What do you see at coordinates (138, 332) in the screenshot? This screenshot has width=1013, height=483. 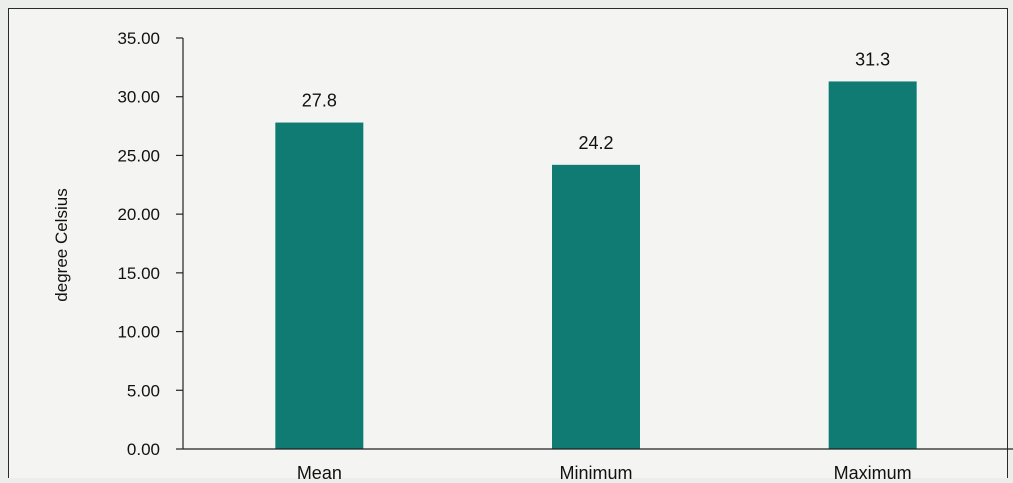 I see `y-tick-label: 10.00` at bounding box center [138, 332].